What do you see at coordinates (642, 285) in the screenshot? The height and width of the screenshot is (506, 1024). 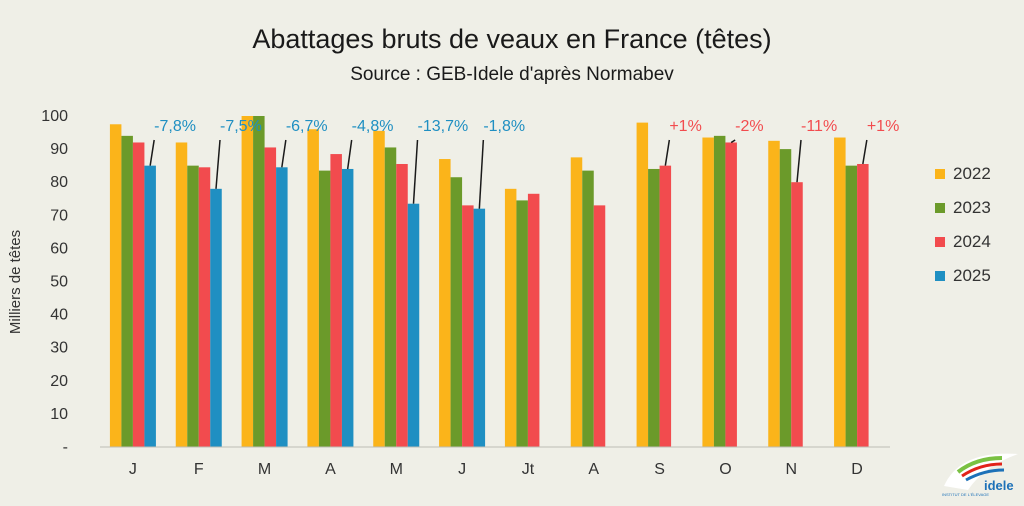 I see `bar-2022-S` at bounding box center [642, 285].